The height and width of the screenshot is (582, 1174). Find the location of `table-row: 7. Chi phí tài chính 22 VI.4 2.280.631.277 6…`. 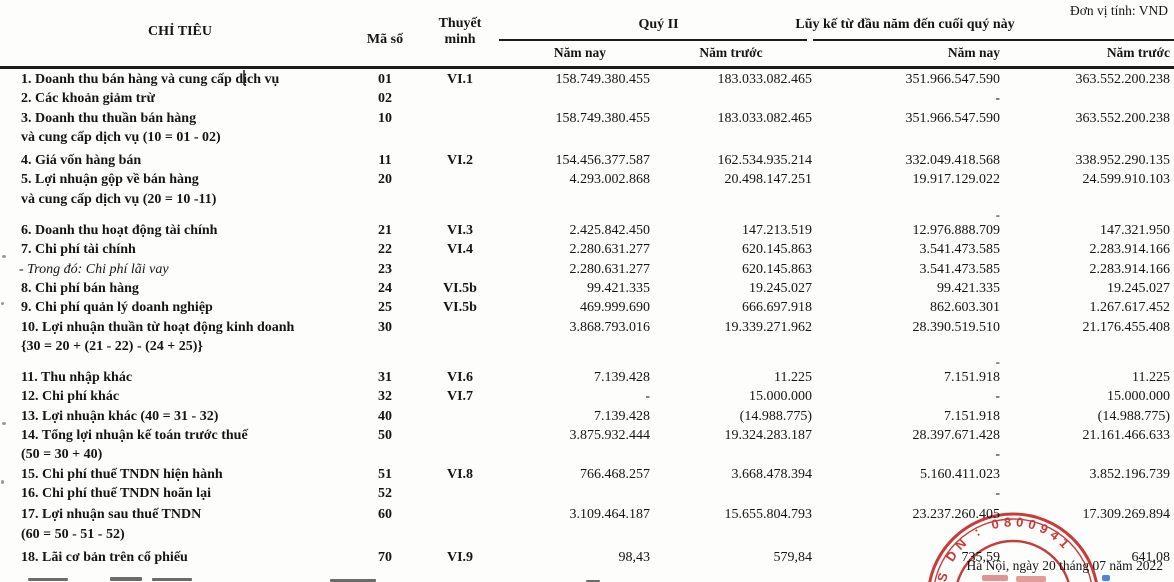

table-row: 7. Chi phí tài chính 22 VI.4 2.280.631.277 6… is located at coordinates (587, 249).